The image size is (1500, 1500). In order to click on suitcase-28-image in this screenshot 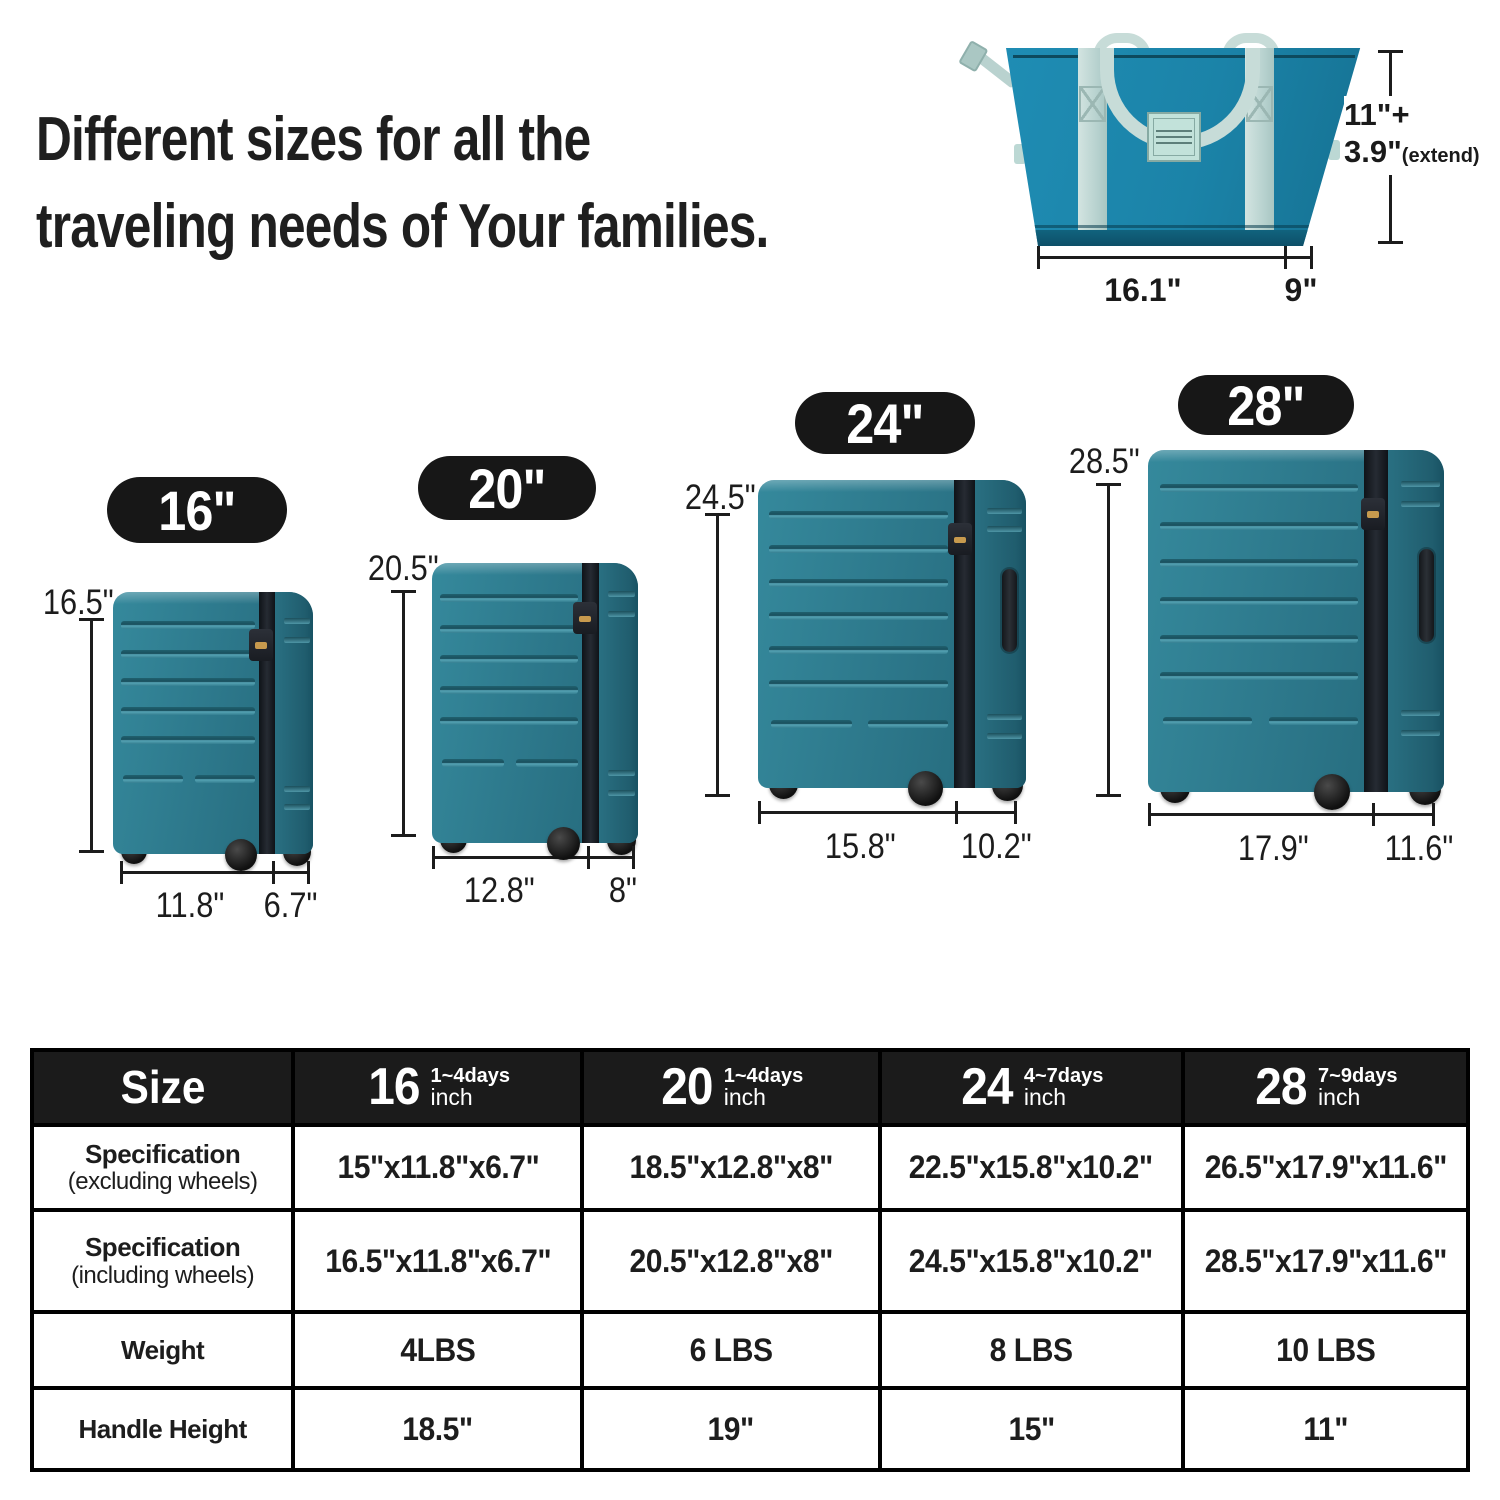, I will do `click(1296, 630)`.